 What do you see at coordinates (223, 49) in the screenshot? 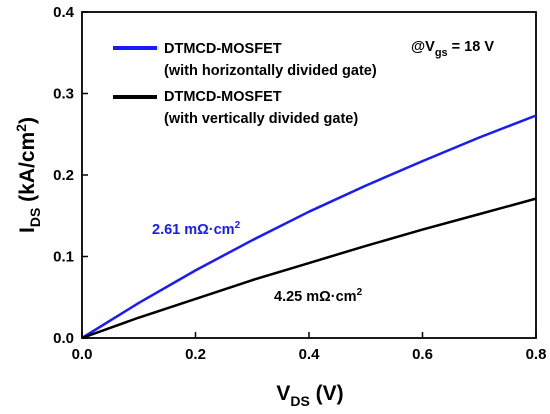
I see `legend-label-blue: DTMCD-MOSFET` at bounding box center [223, 49].